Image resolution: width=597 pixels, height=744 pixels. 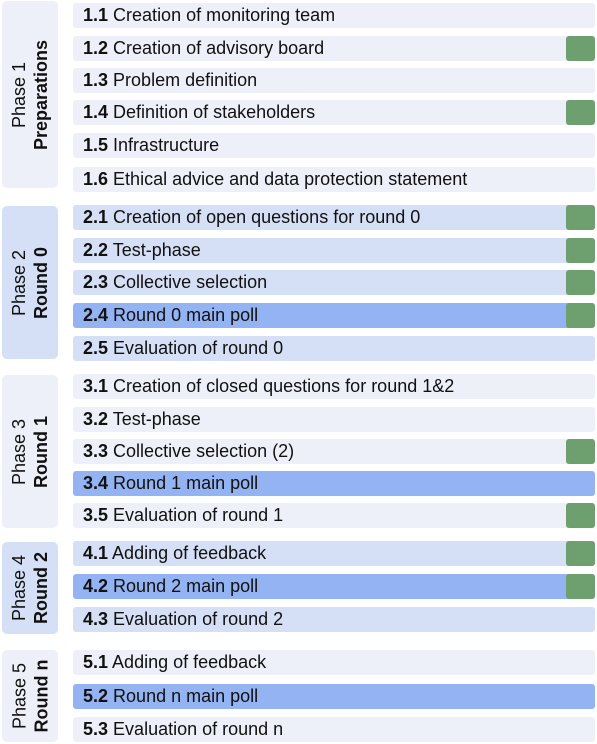 What do you see at coordinates (166, 145) in the screenshot?
I see `step-text: Infrastructure` at bounding box center [166, 145].